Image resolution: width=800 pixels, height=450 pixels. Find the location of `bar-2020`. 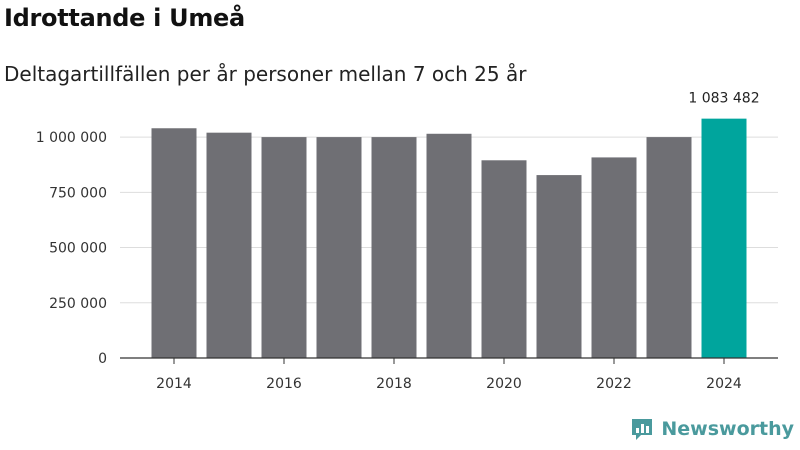

bar-2020 is located at coordinates (504, 259).